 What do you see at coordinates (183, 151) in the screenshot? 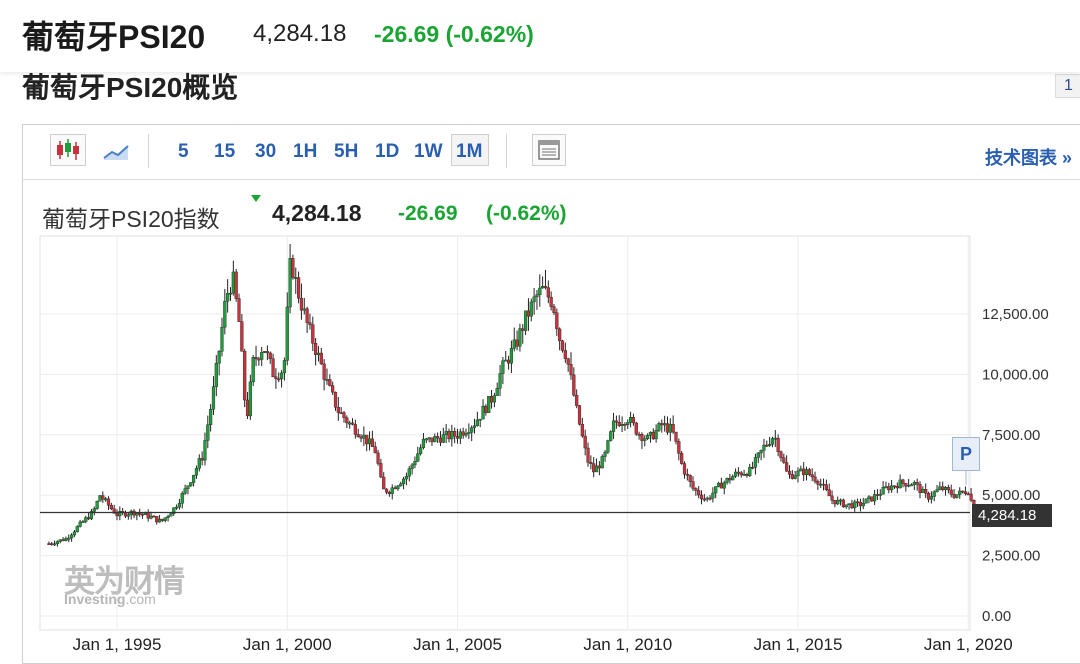
I see `interval-5: 5` at bounding box center [183, 151].